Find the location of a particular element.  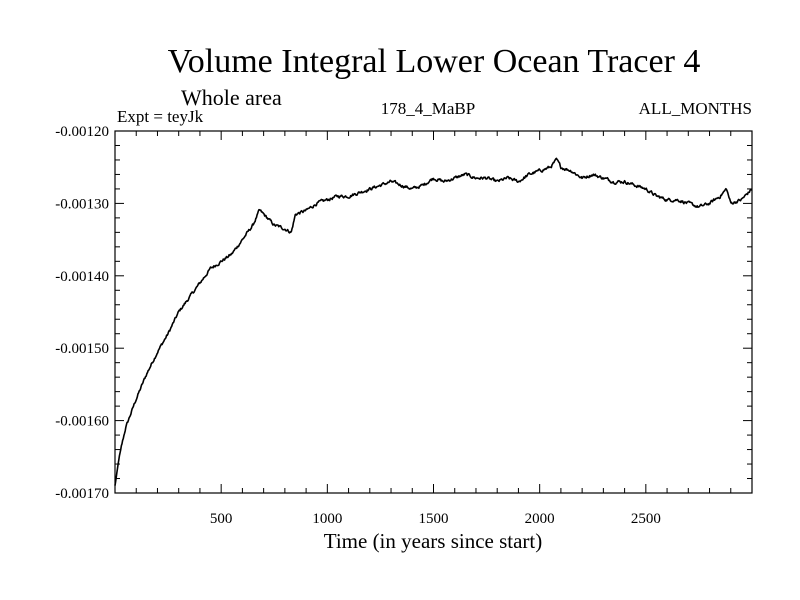

chart-title: Volume Integral Lower Ocean Tracer 4 is located at coordinates (434, 61).